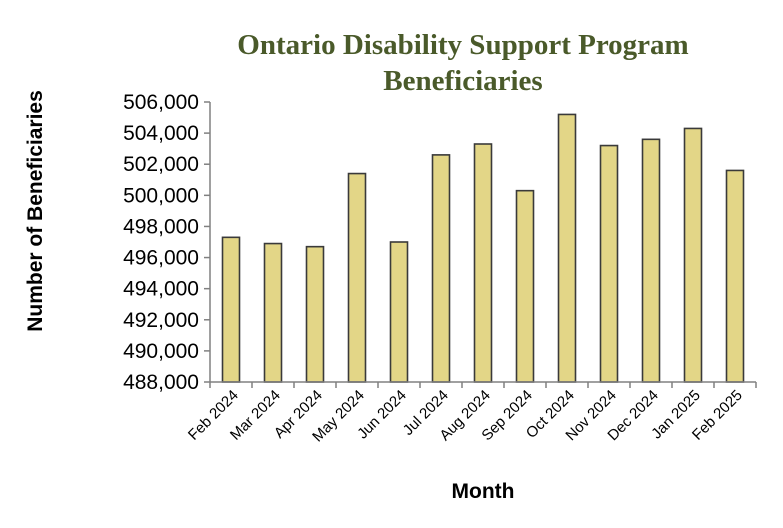  I want to click on bar-jun-2024, so click(399, 312).